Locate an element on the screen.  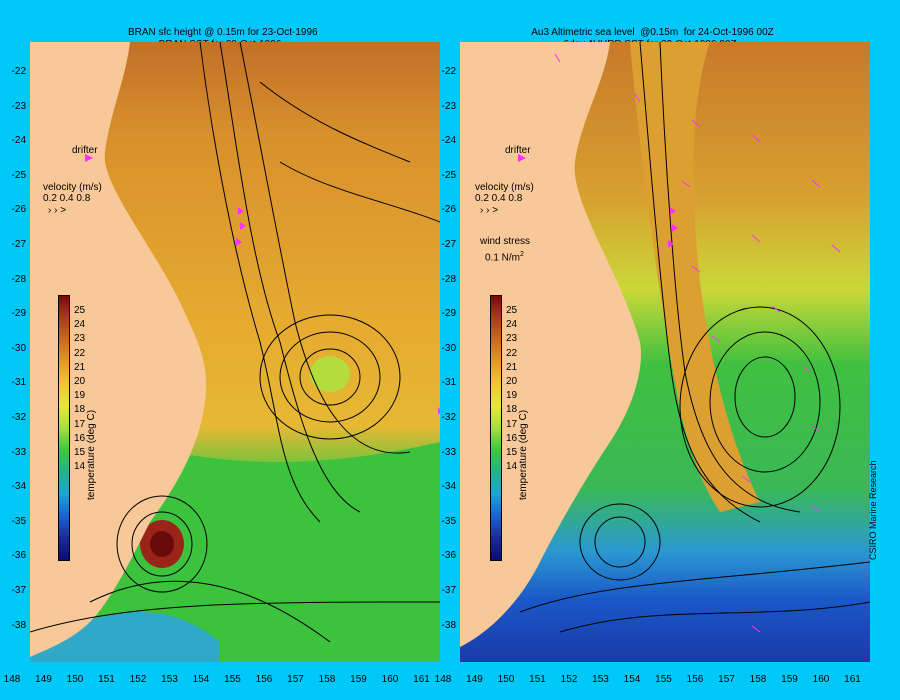
left-lat-tick: -36 is located at coordinates (18, 556).